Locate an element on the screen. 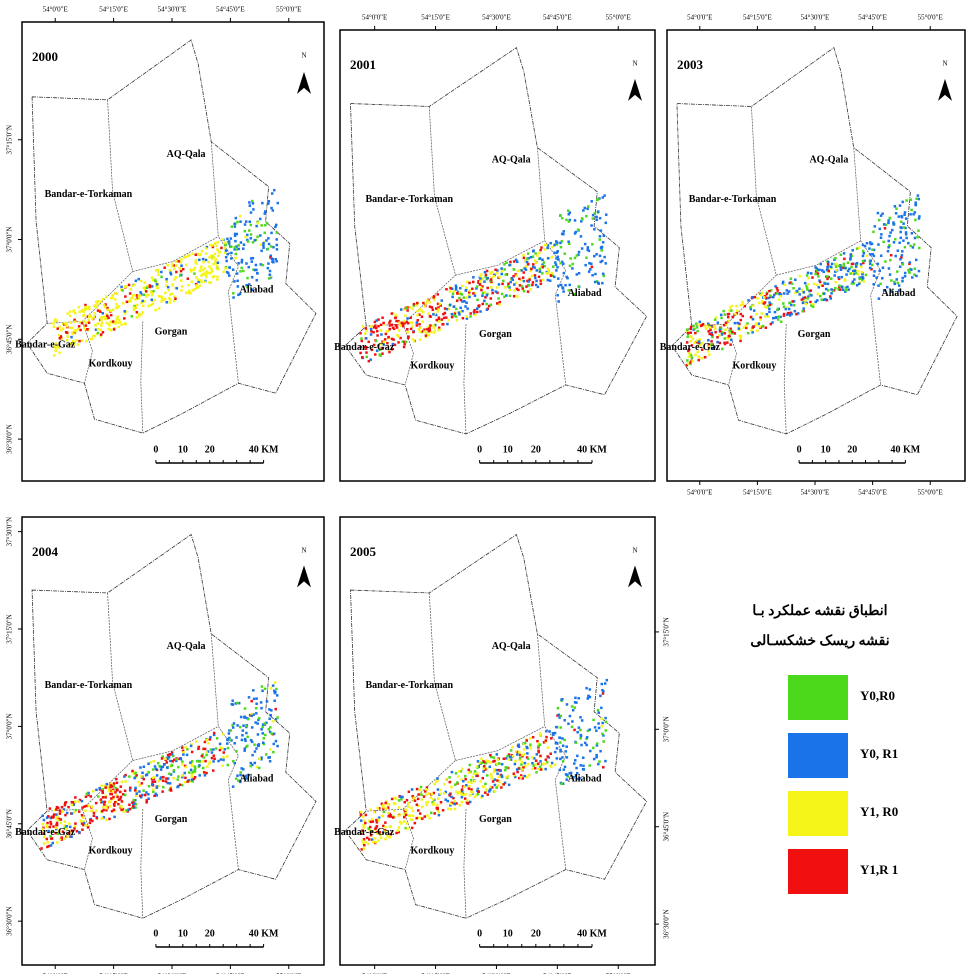 The height and width of the screenshot is (974, 973). district-boundary is located at coordinates (552, 751).